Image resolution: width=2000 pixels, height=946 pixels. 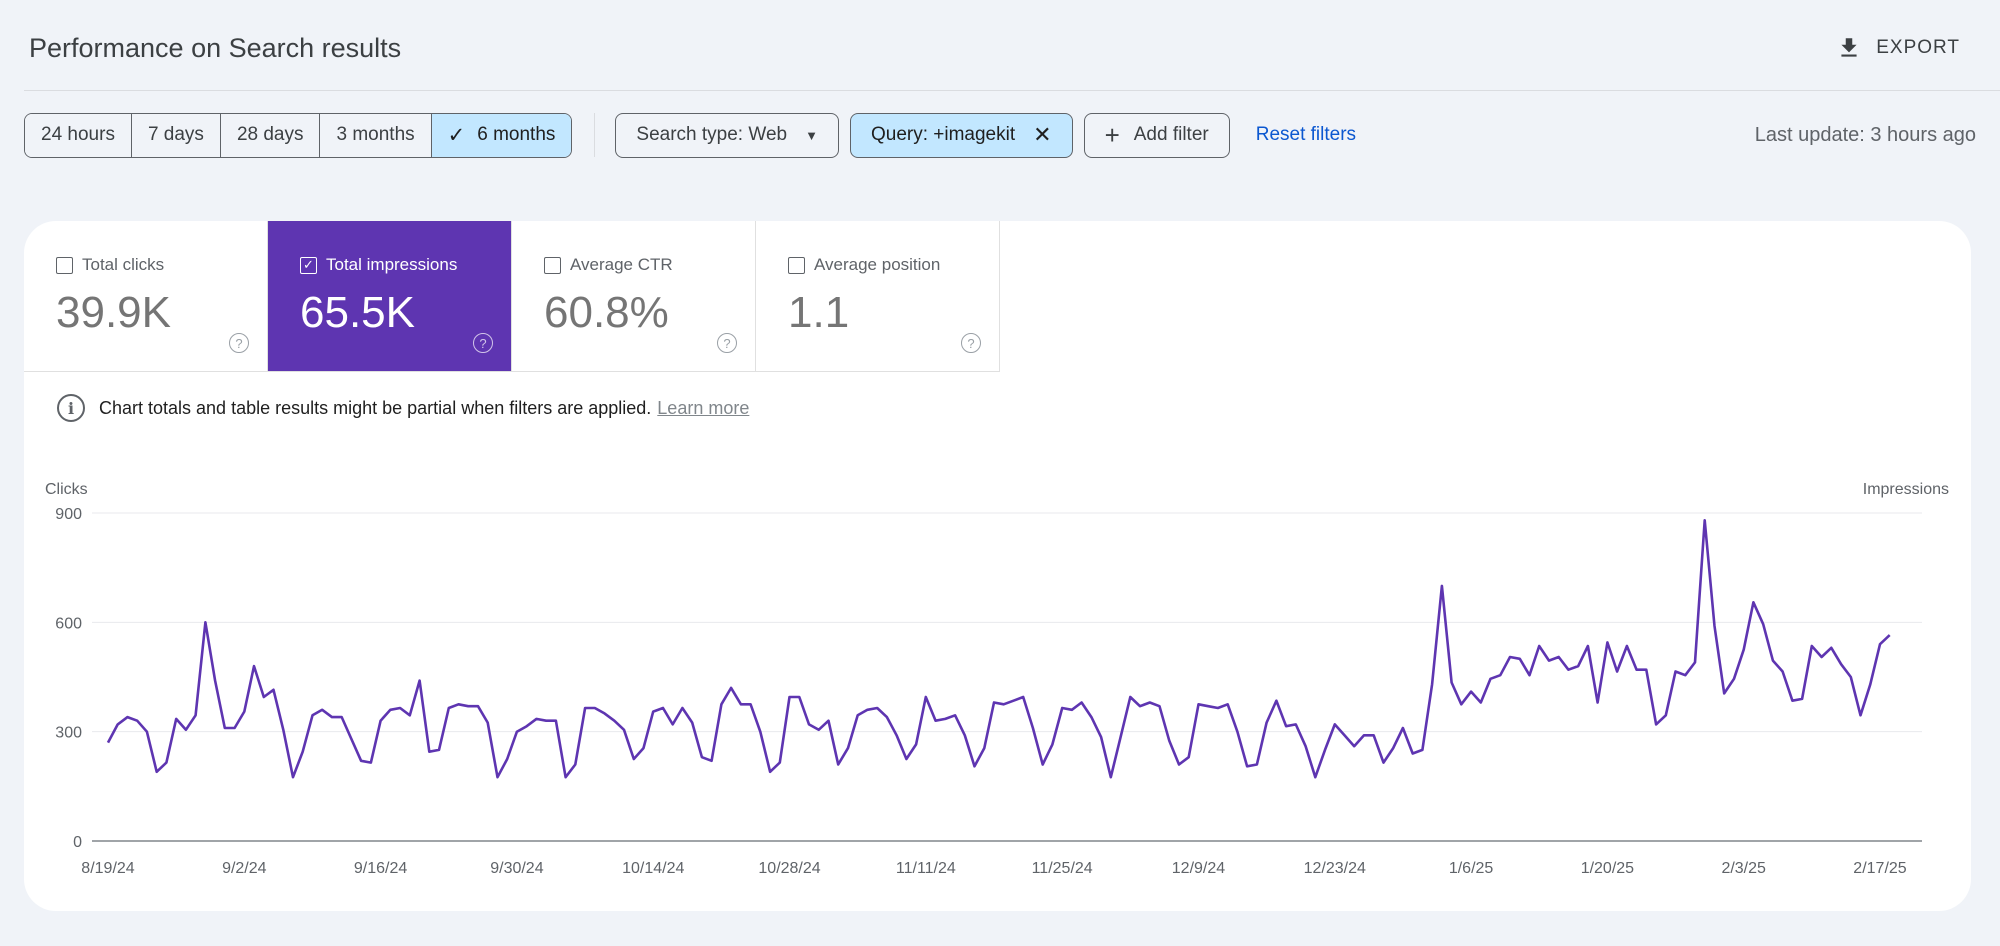 I want to click on x-tick-label: 9/2/24, so click(x=244, y=868).